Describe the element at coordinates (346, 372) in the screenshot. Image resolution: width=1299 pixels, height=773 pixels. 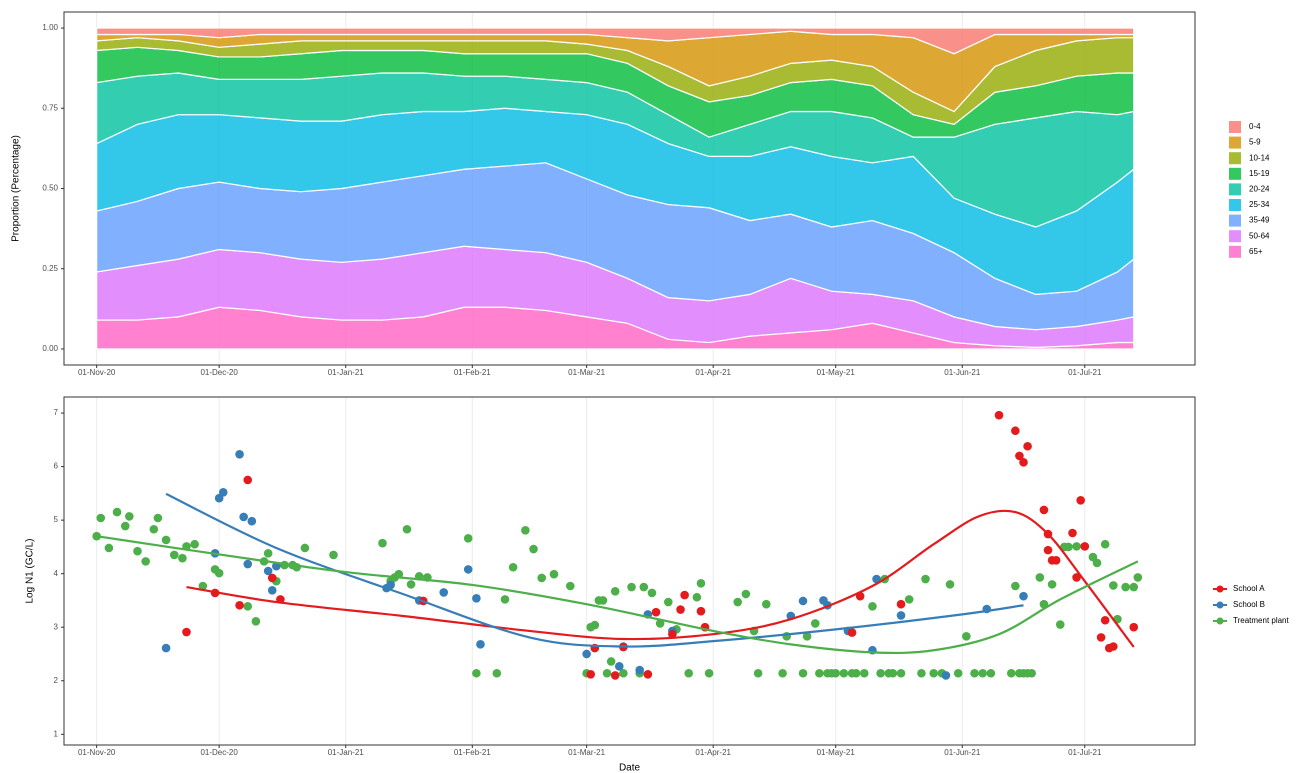
I see `x-tick-label: 01-Jan-21` at that location.